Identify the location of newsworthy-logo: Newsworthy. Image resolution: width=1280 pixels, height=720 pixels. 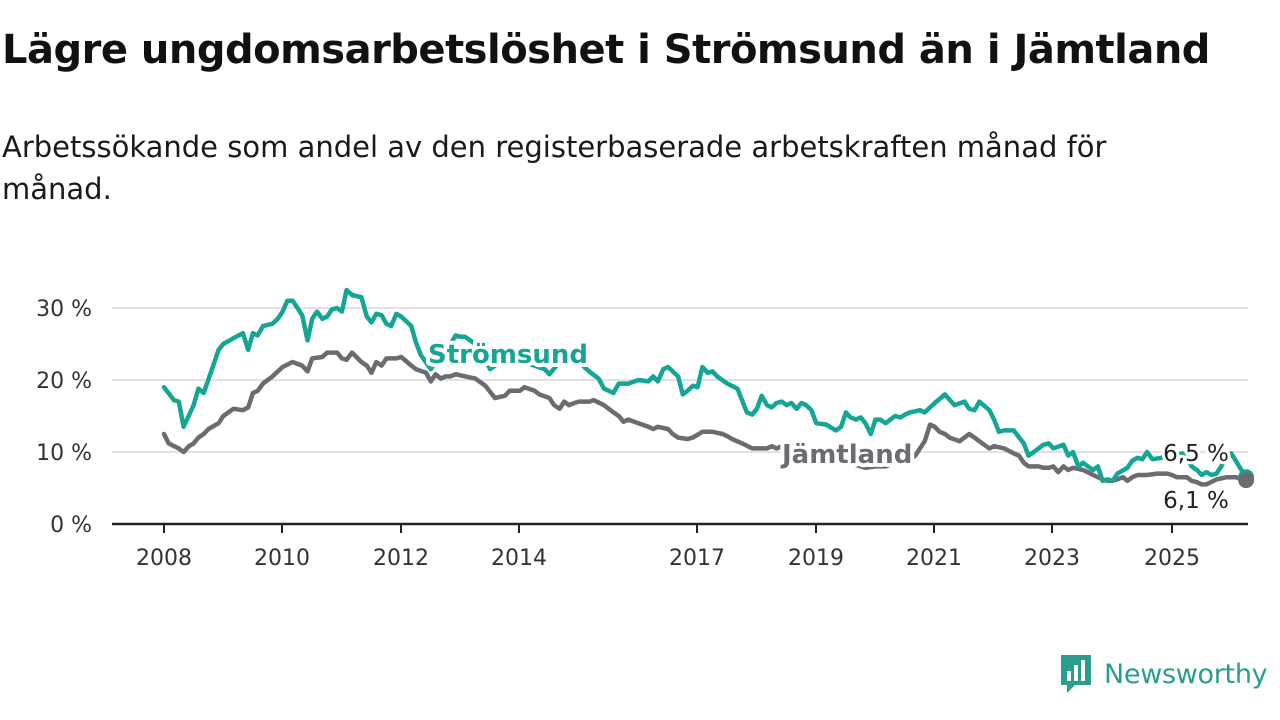
(1163, 674).